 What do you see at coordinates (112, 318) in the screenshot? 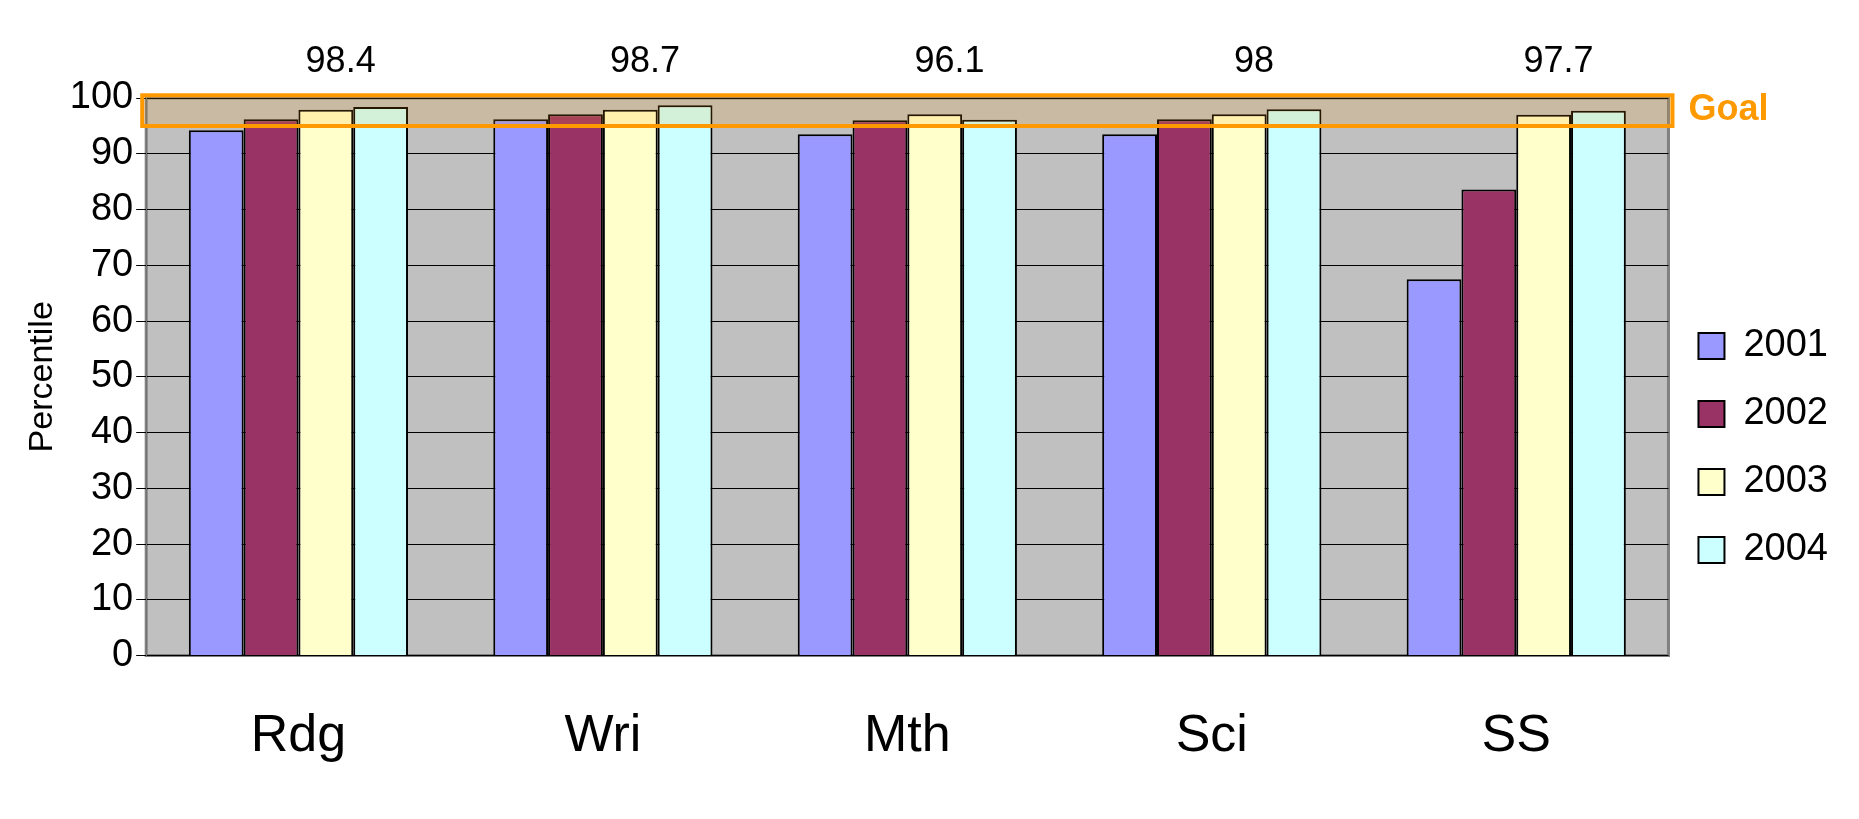
I see `y-tick-label: 60` at bounding box center [112, 318].